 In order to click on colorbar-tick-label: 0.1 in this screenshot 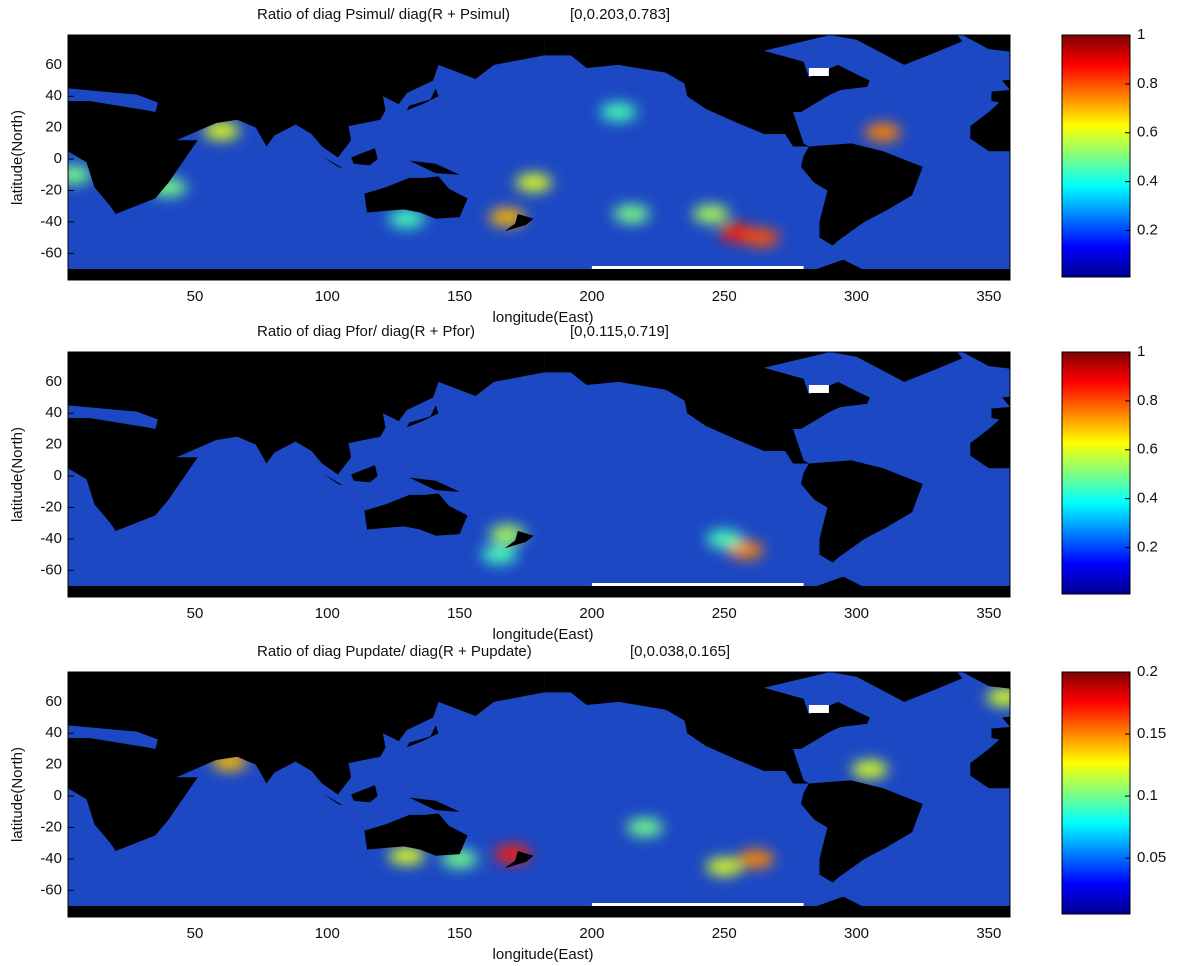, I will do `click(1147, 795)`.